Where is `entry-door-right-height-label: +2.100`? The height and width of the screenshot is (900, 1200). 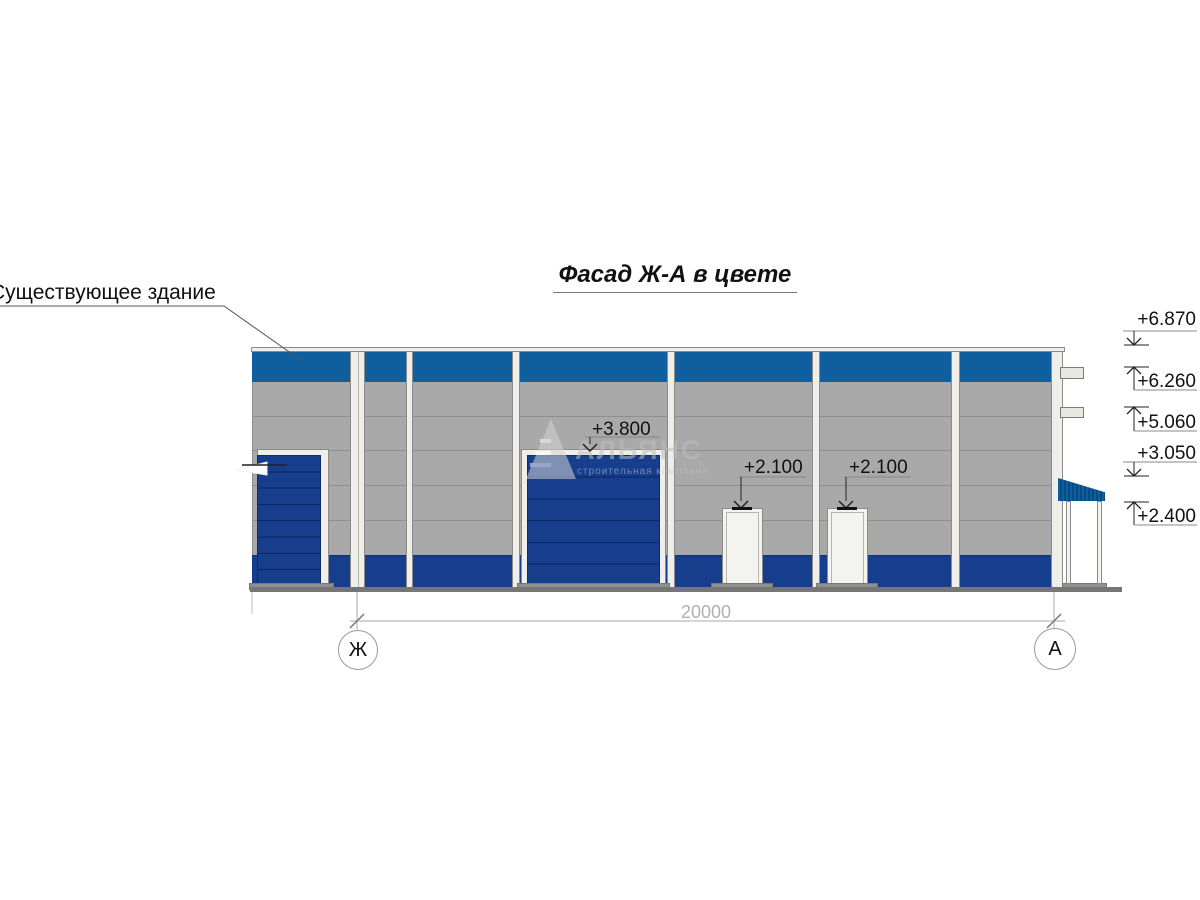
entry-door-right-height-label: +2.100 is located at coordinates (878, 467).